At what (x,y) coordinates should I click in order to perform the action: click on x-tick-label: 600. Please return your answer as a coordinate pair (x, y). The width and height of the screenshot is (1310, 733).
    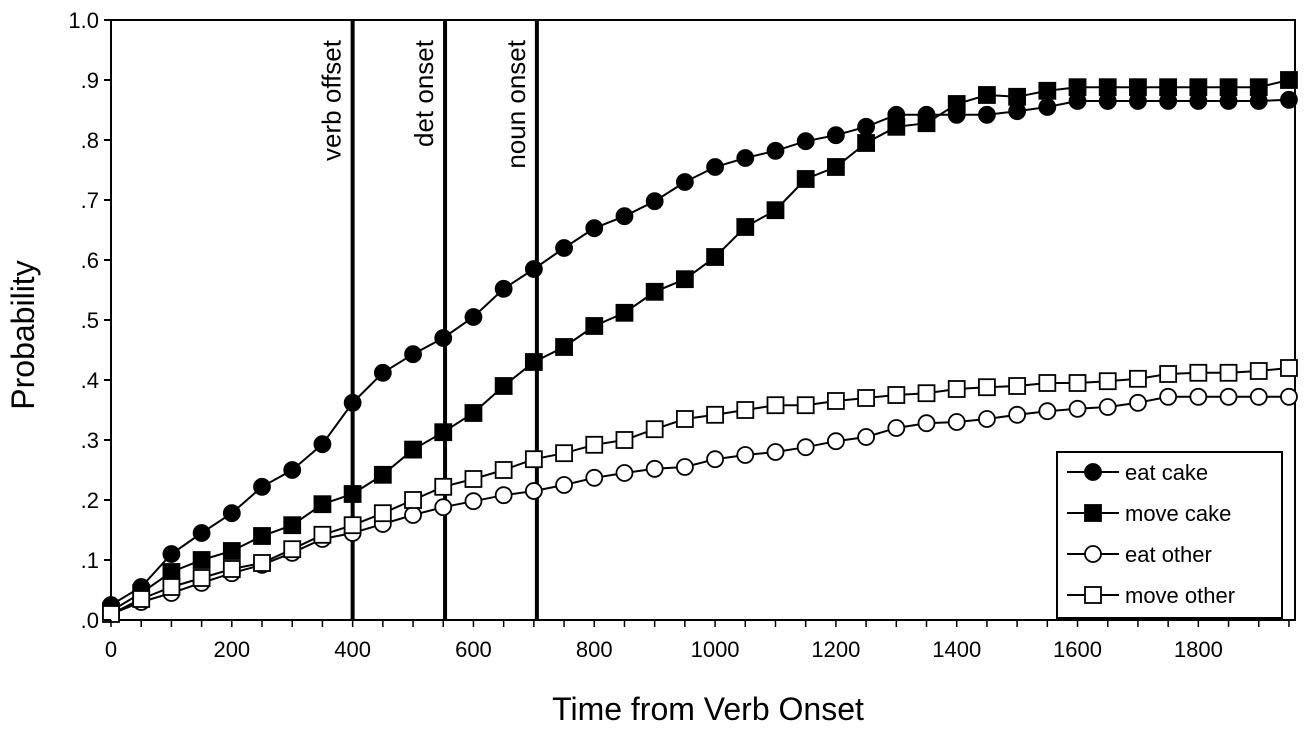
    Looking at the image, I should click on (473, 649).